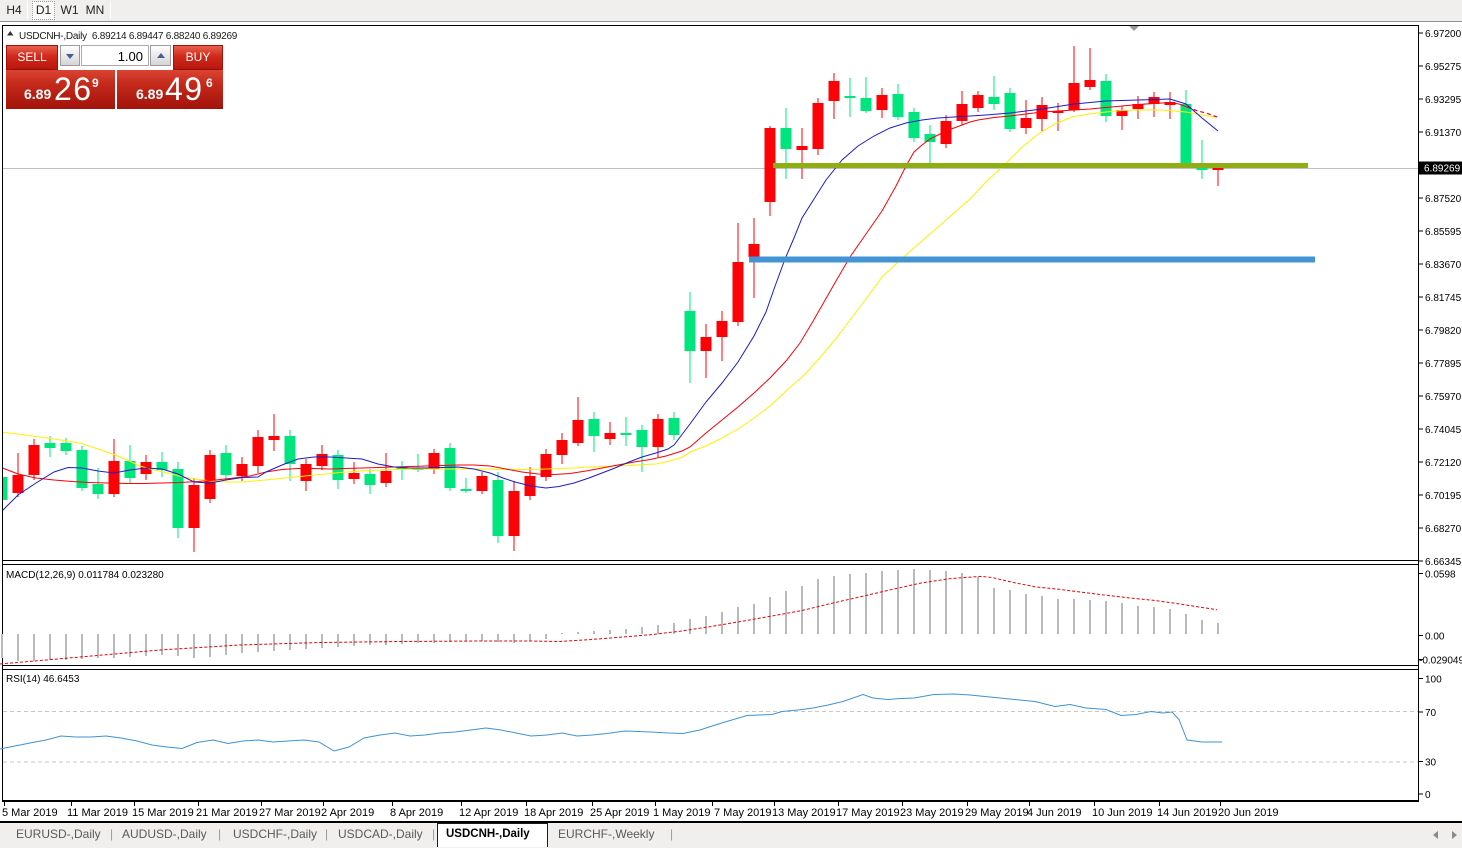  What do you see at coordinates (1443, 67) in the screenshot?
I see `svg-text: 6.95275` at bounding box center [1443, 67].